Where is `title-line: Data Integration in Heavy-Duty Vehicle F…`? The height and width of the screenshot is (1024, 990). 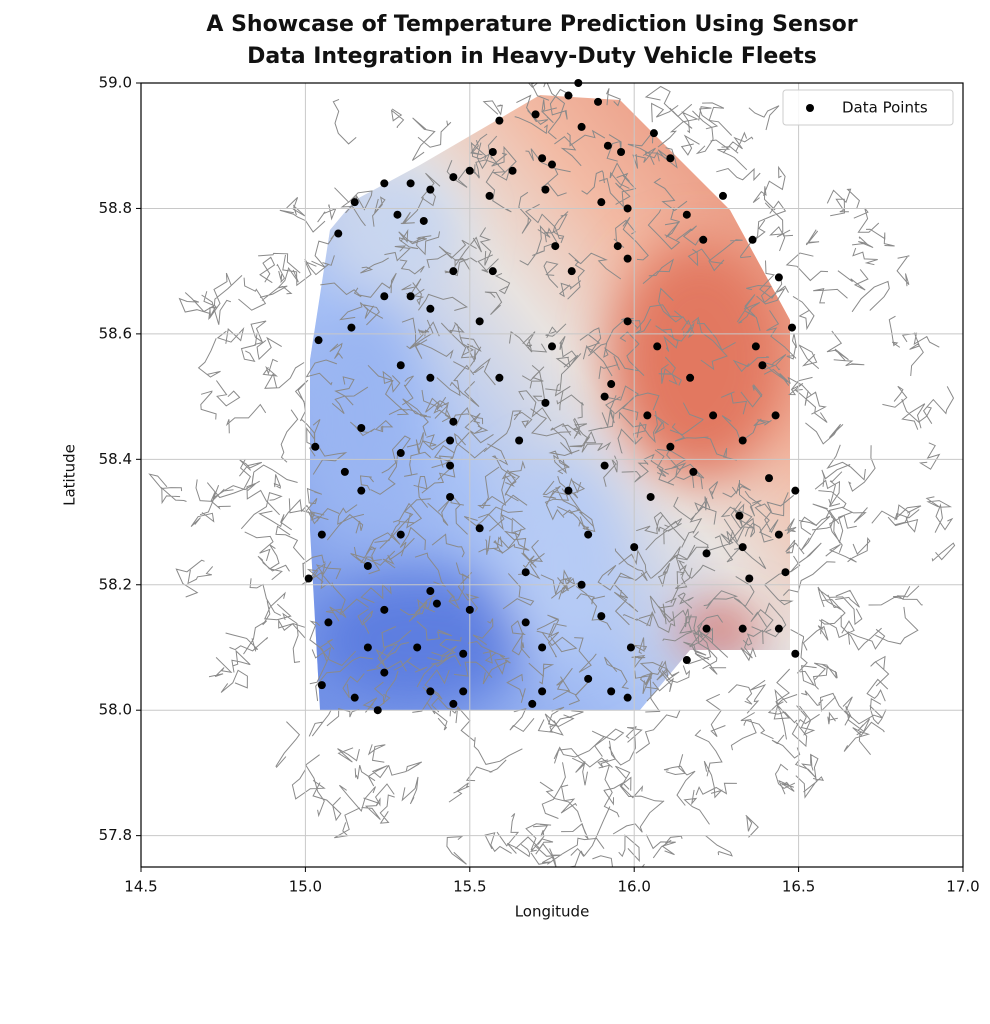 title-line: Data Integration in Heavy-Duty Vehicle F… is located at coordinates (532, 56).